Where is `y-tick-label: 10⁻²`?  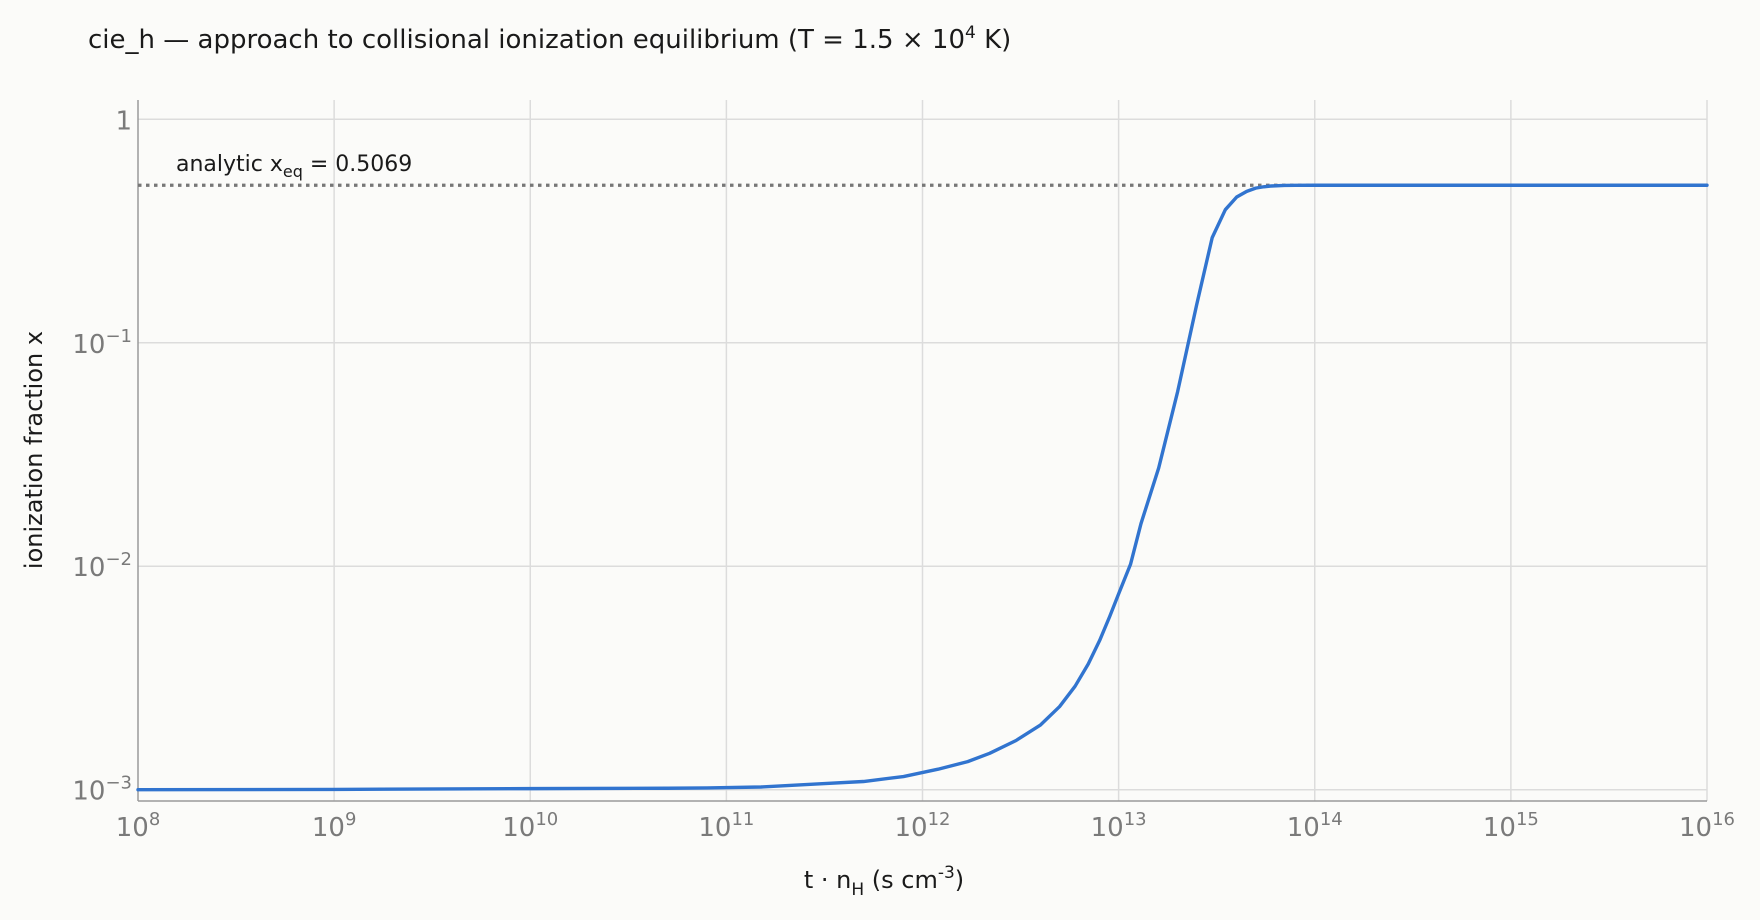 y-tick-label: 10⁻² is located at coordinates (102, 566).